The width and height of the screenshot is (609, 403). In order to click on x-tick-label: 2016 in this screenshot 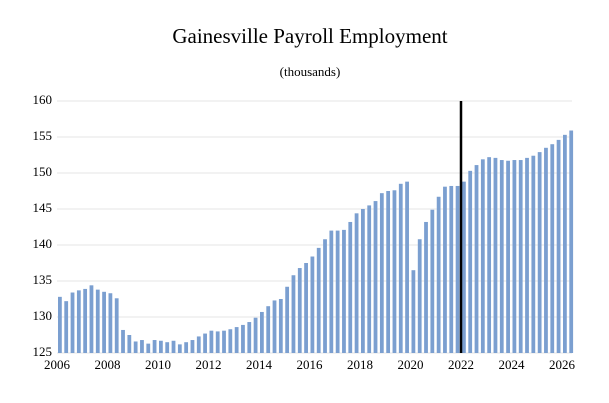, I will do `click(310, 364)`.